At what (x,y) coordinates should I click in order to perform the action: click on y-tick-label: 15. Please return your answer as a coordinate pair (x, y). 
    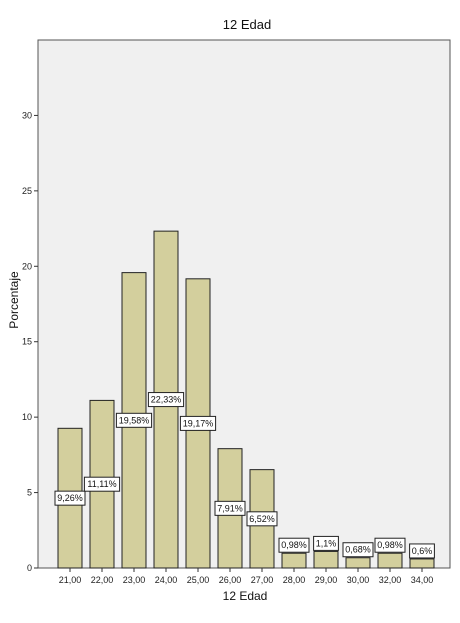
    Looking at the image, I should click on (27, 342).